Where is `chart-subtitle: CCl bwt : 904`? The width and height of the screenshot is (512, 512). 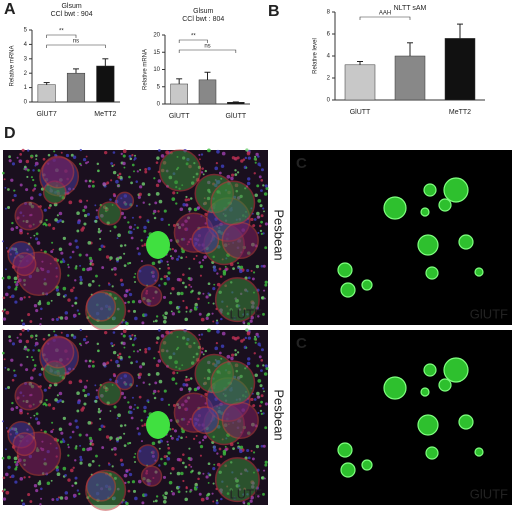 chart-subtitle: CCl bwt : 904 is located at coordinates (72, 14).